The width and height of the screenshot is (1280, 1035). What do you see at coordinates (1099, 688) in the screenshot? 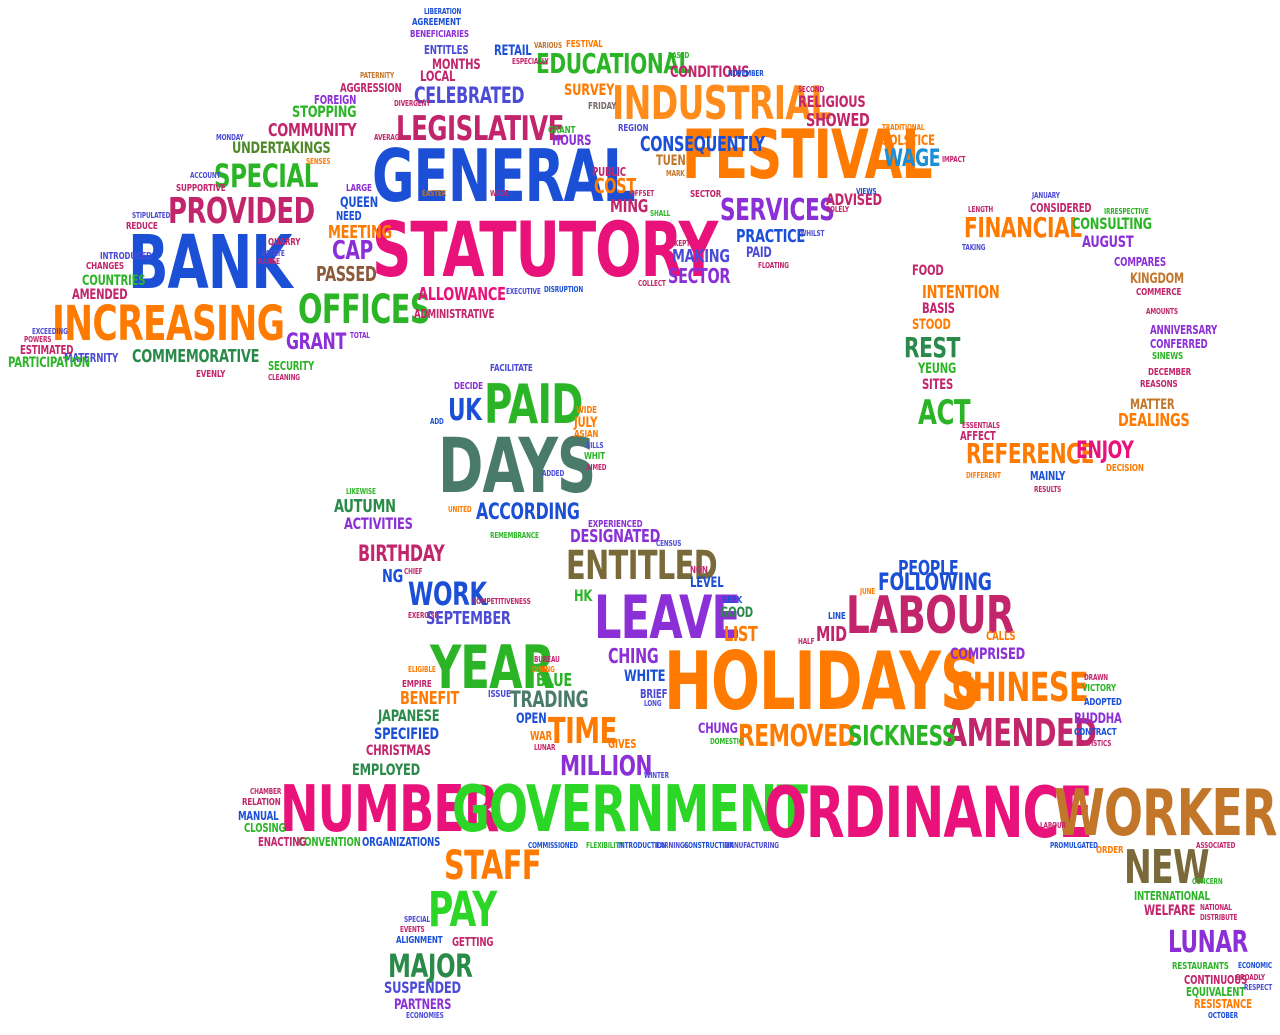
I see `word-victory: VICTORY` at bounding box center [1099, 688].